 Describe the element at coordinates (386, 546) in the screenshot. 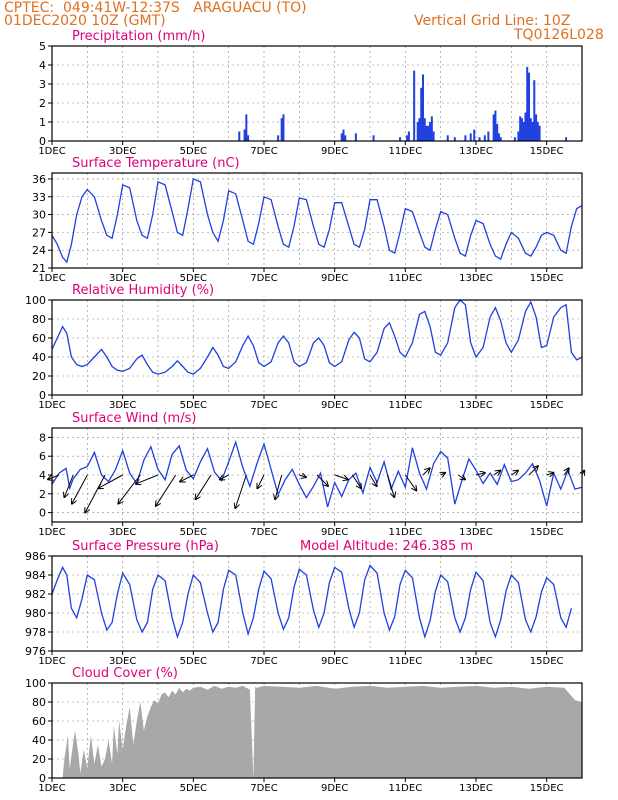

I see `panel-annotation: Model Altitude: 246.385 m` at that location.